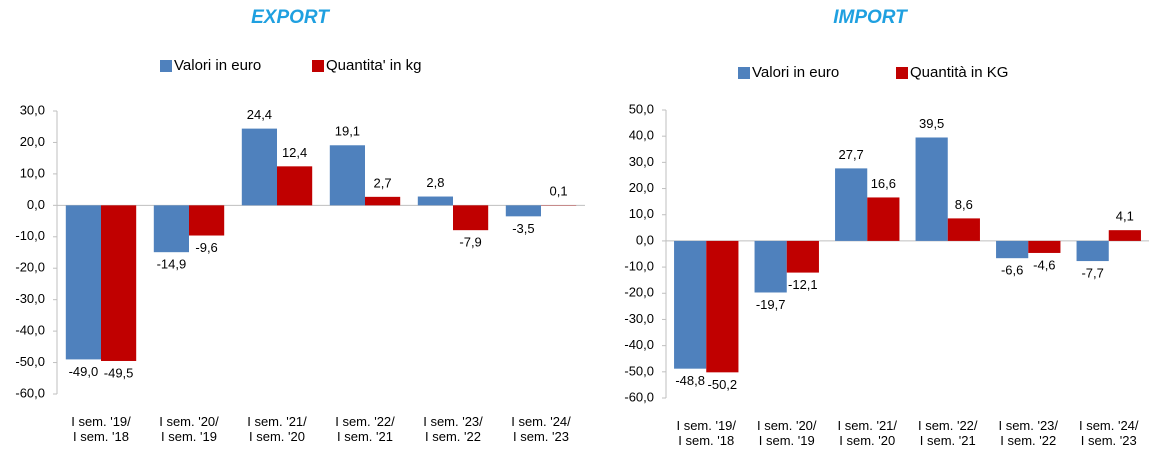  What do you see at coordinates (435, 182) in the screenshot?
I see `value-label: 2,8` at bounding box center [435, 182].